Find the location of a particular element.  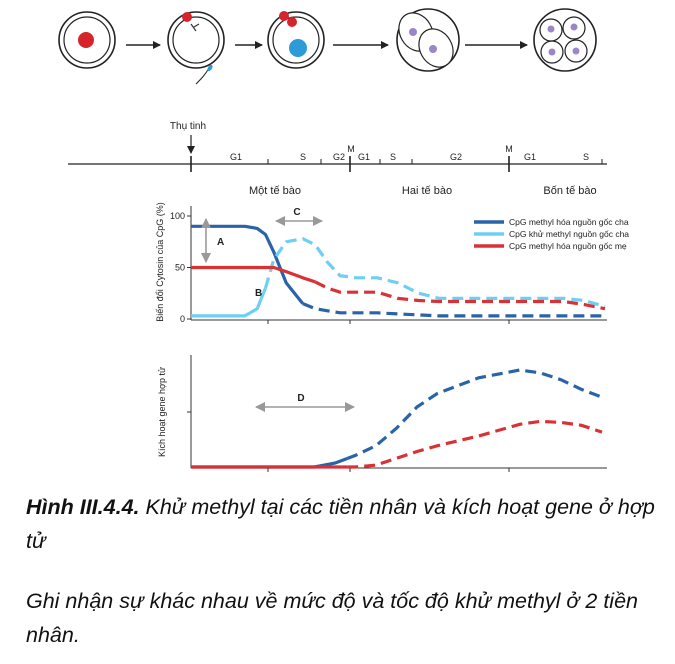

annotation-c-label: C is located at coordinates (296, 212).